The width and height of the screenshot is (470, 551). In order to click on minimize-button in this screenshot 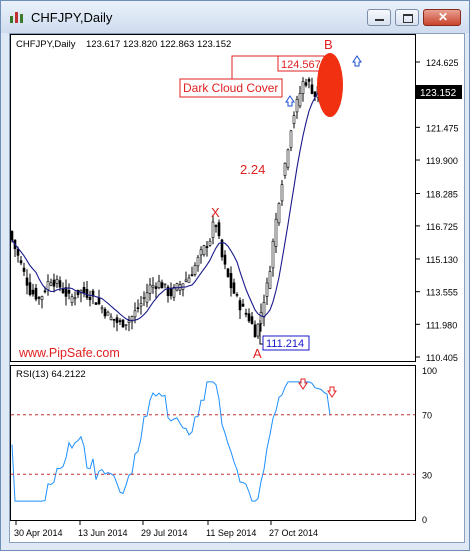, I will do `click(379, 17)`.